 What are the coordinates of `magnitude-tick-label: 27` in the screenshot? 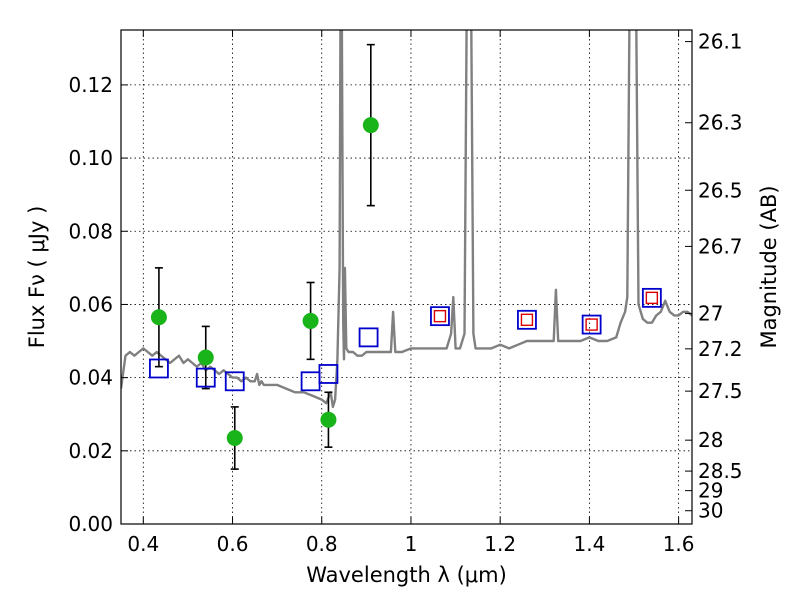 It's located at (710, 313).